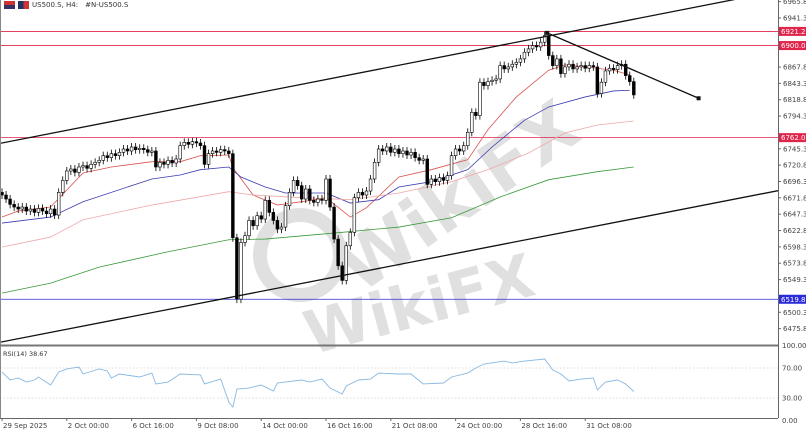 The height and width of the screenshot is (432, 806). I want to click on time-axis-label: 14 Oct 00:00, so click(285, 426).